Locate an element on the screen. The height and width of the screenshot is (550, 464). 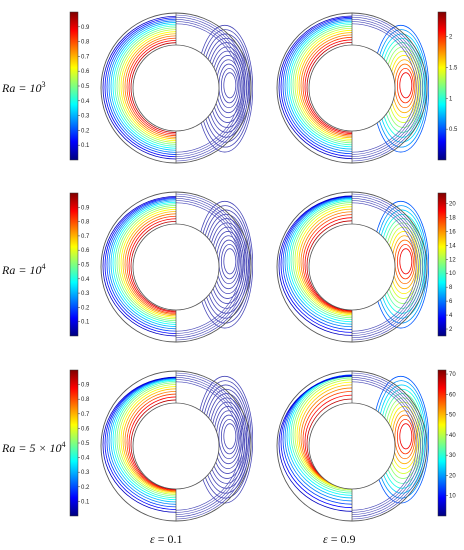
isotherms-r2-c1 is located at coordinates (139, 266).